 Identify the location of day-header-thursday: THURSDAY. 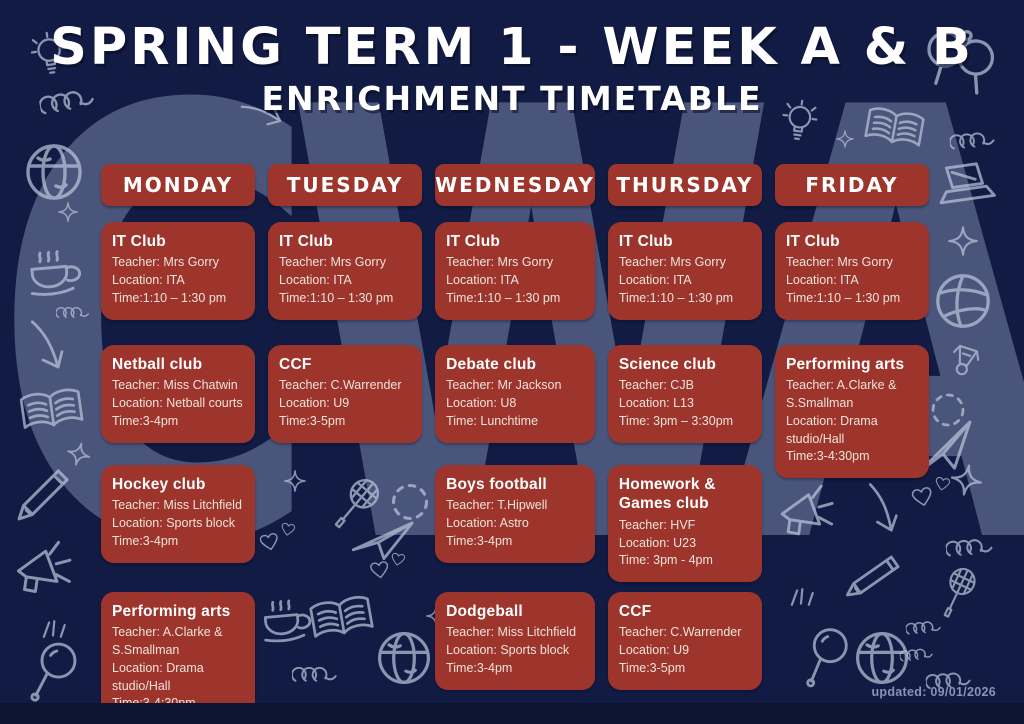
(684, 185).